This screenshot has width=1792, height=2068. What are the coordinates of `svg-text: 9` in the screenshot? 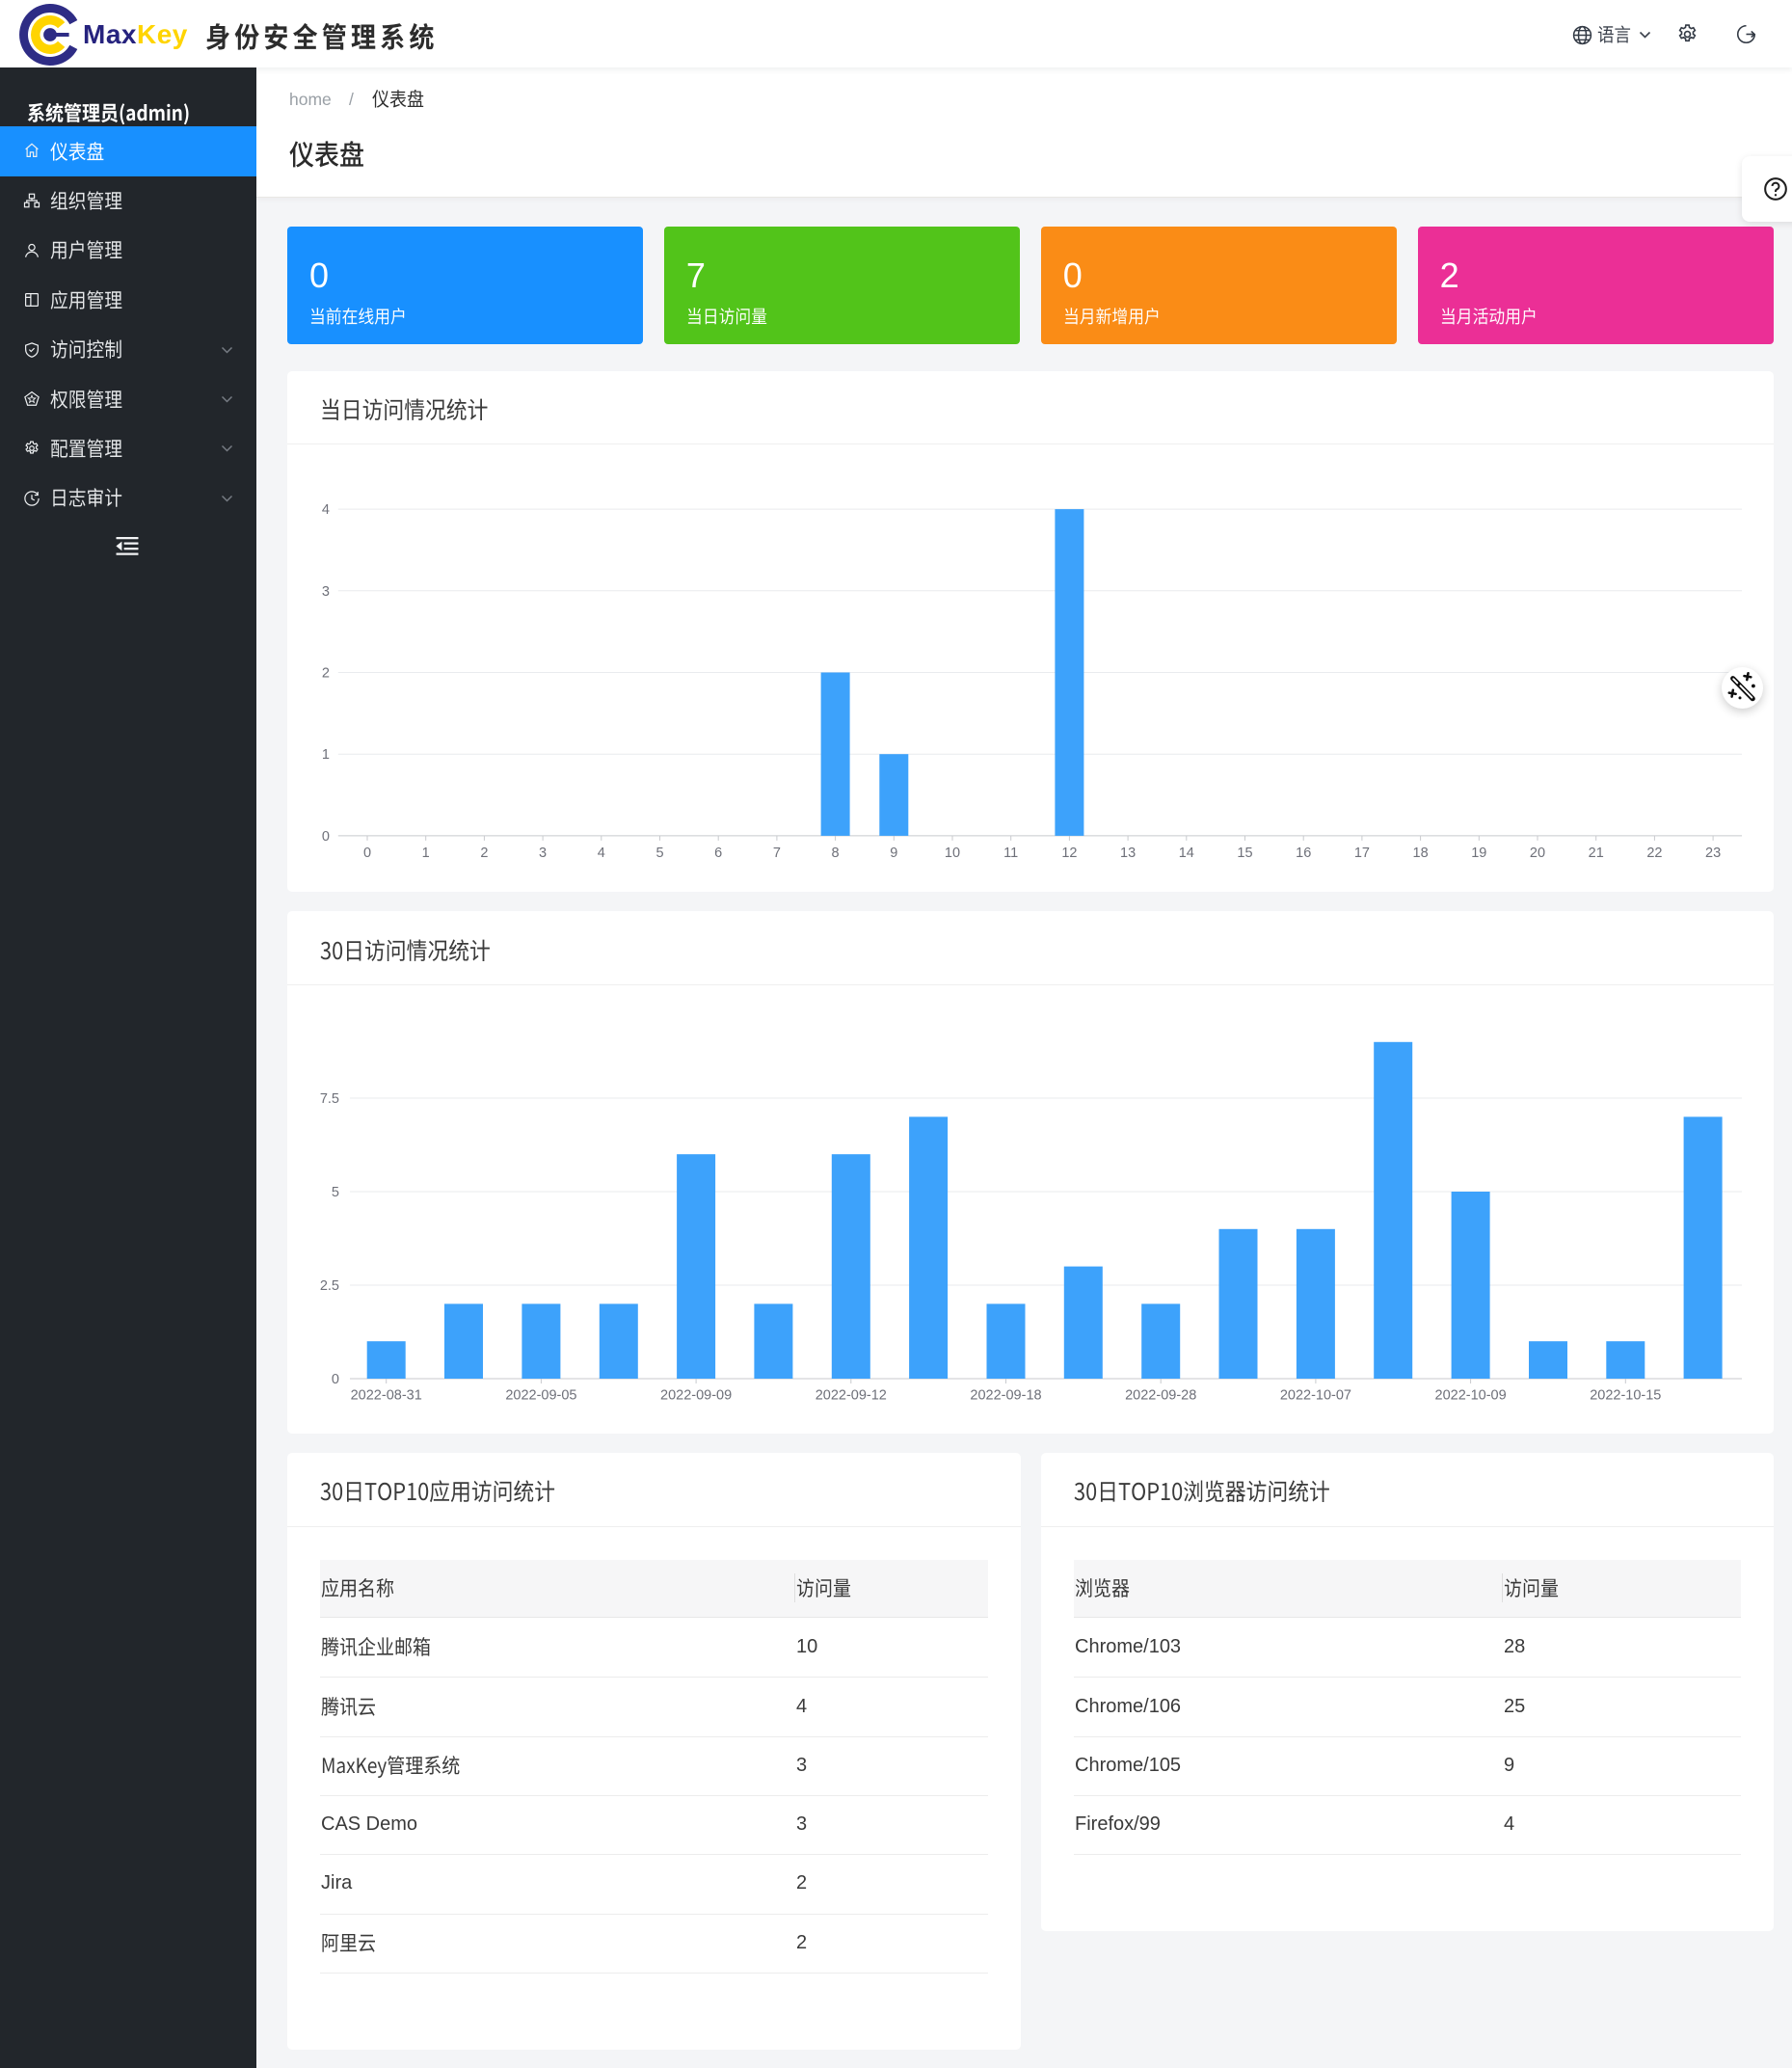 It's located at (893, 853).